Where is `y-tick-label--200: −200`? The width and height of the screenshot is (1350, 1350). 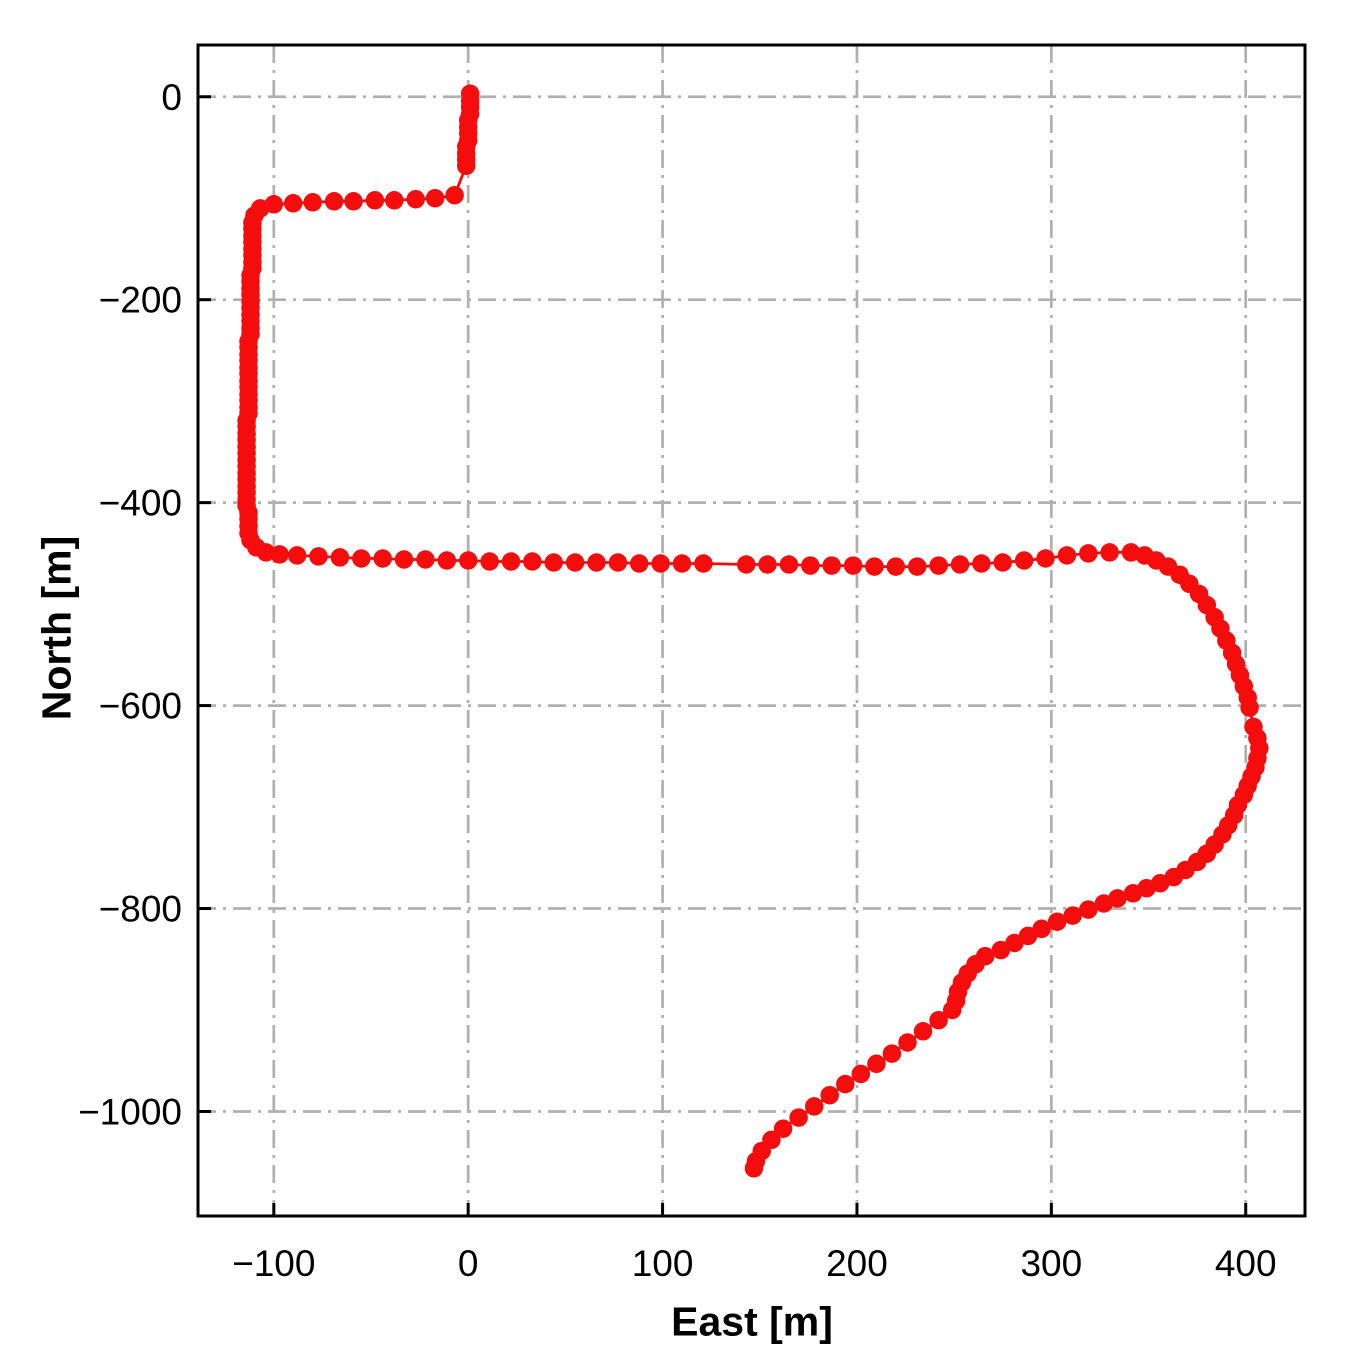 y-tick-label--200: −200 is located at coordinates (140, 300).